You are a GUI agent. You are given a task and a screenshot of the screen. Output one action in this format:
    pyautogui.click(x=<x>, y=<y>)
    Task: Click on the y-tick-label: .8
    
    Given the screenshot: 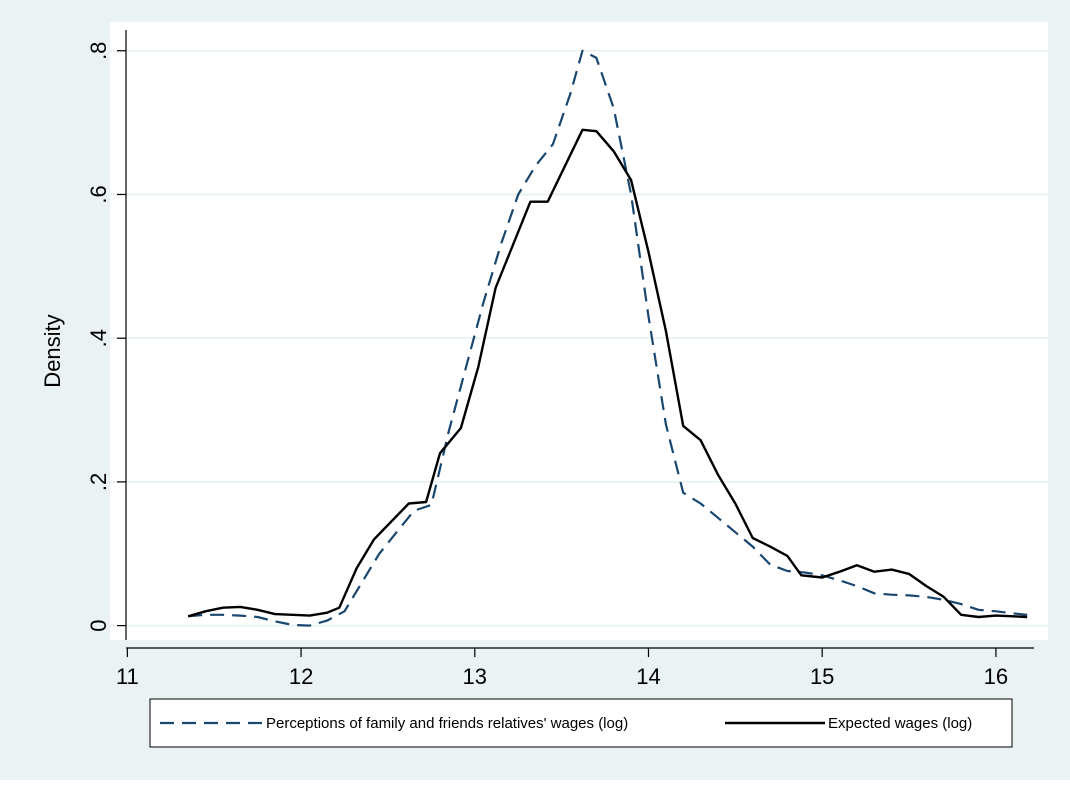 What is the action you would take?
    pyautogui.click(x=98, y=51)
    